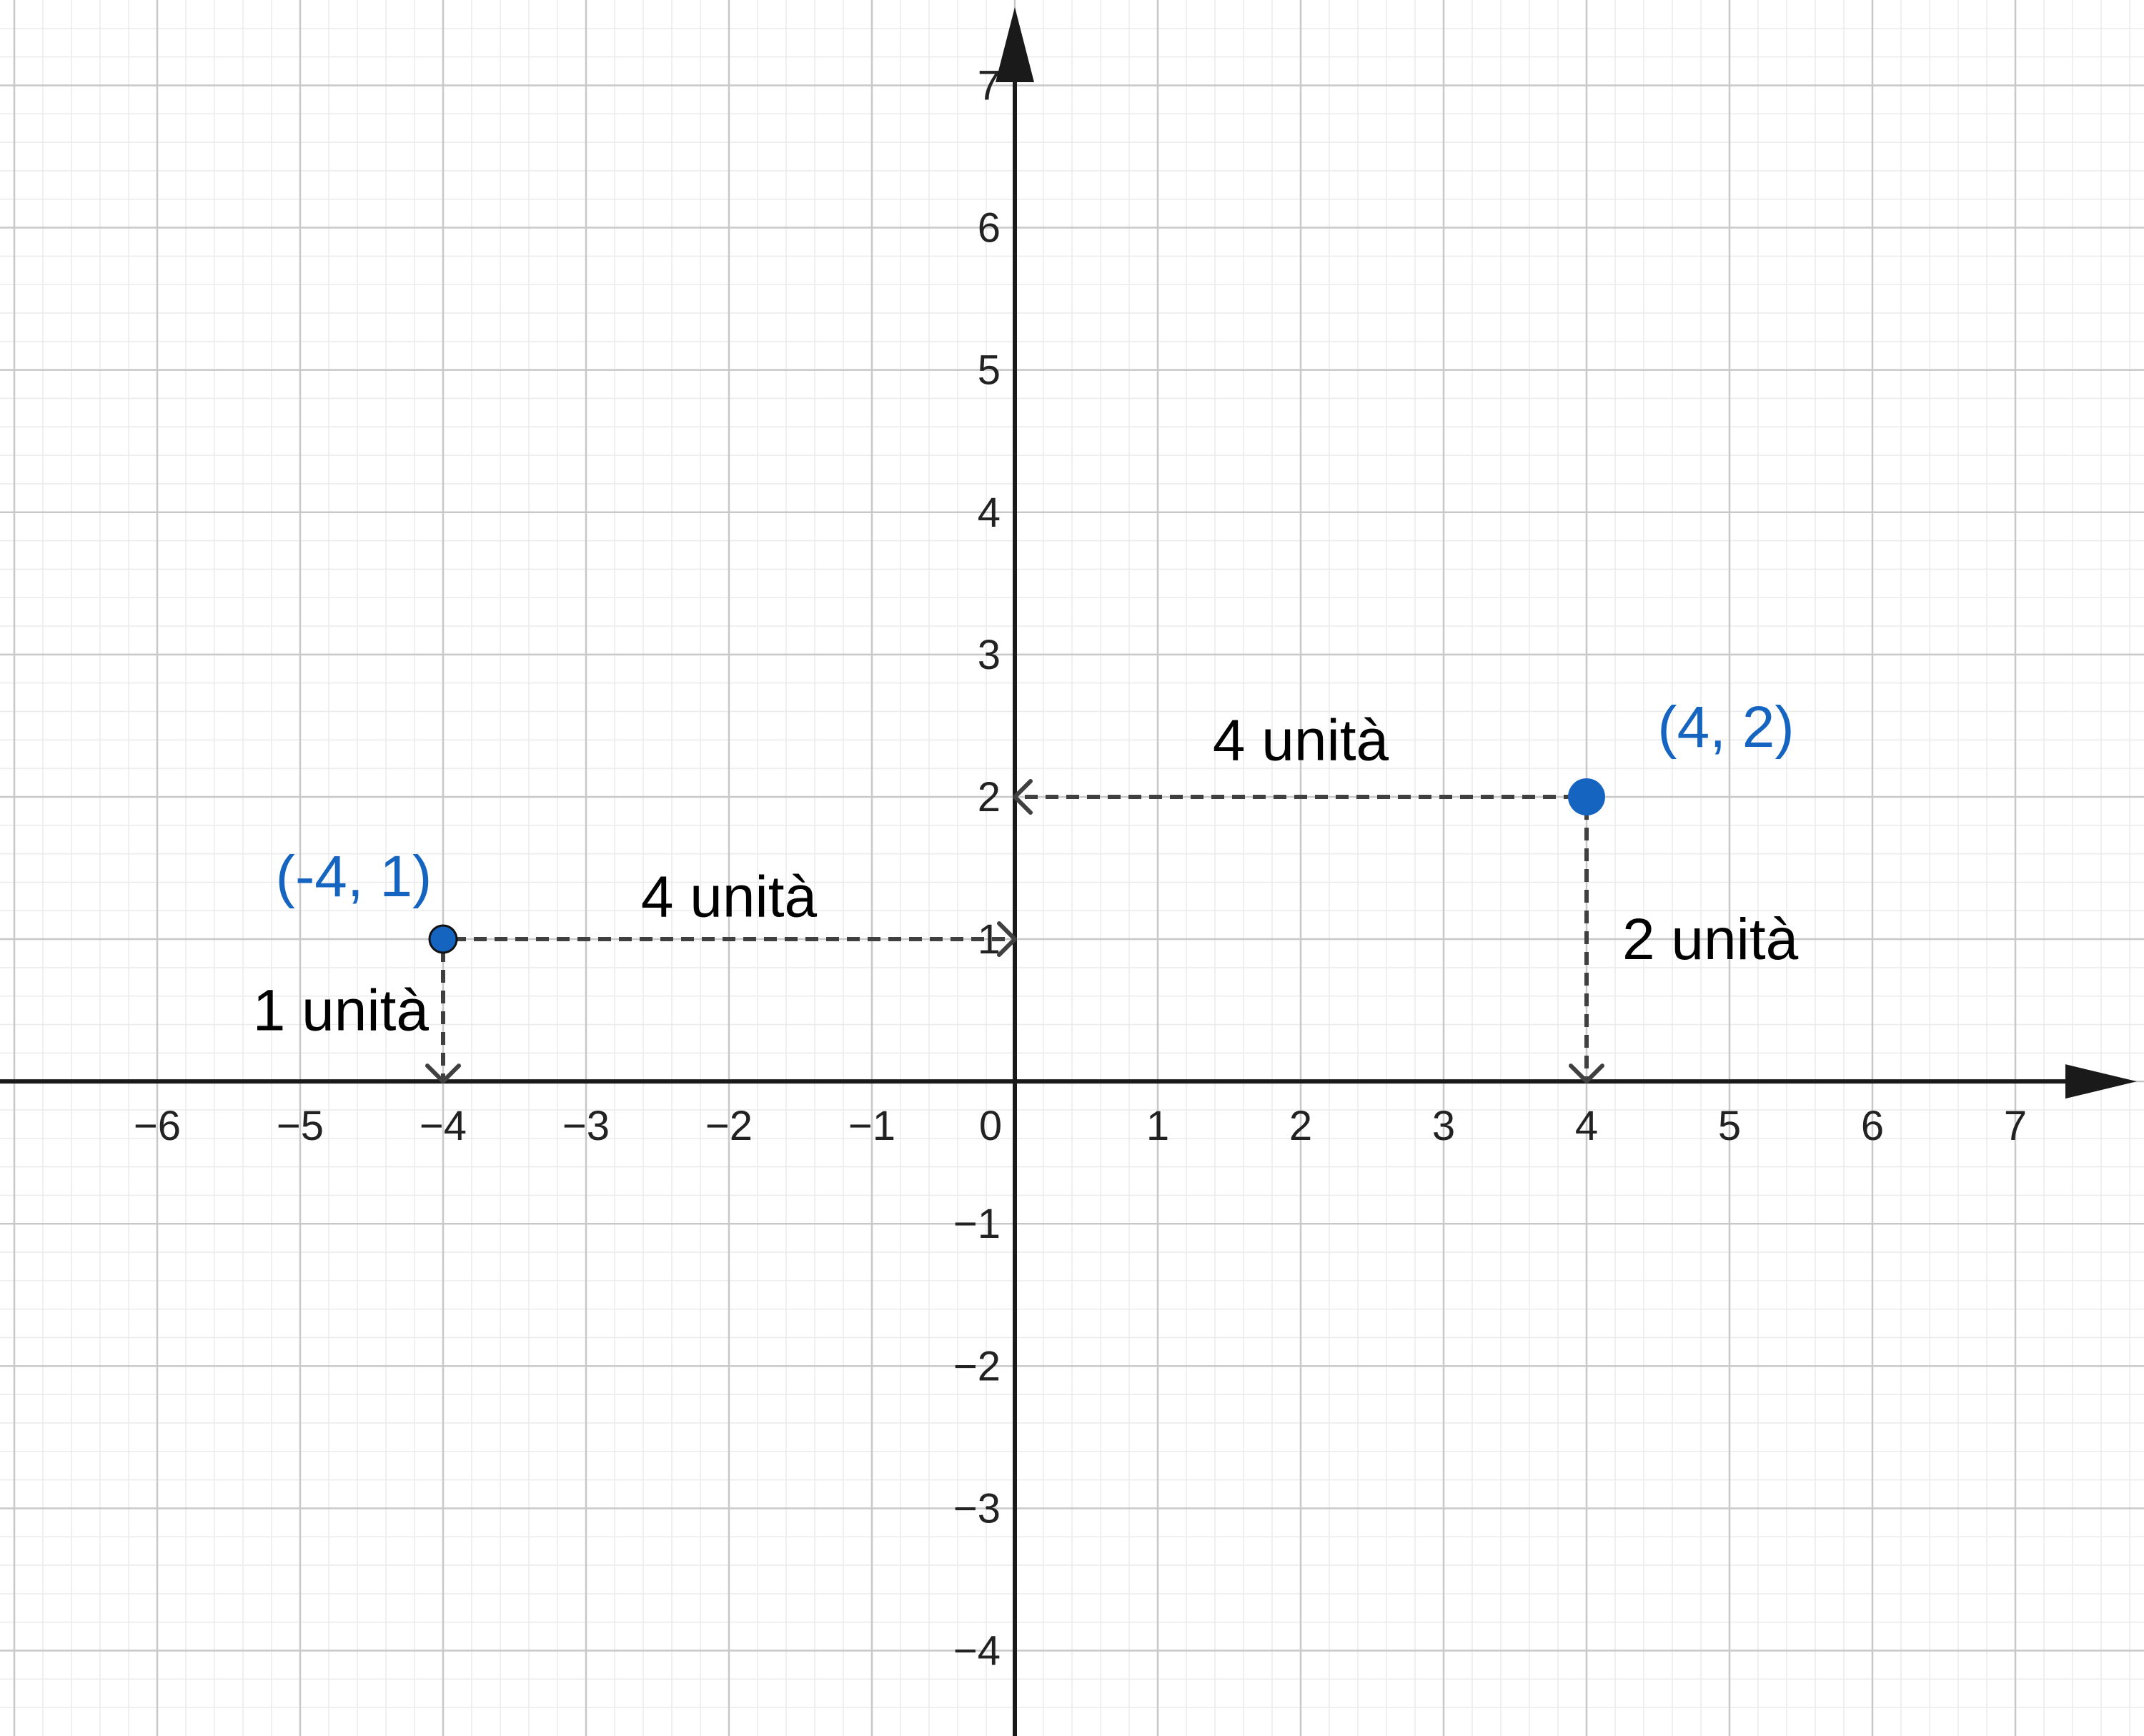 This screenshot has width=2144, height=1736. Describe the element at coordinates (1586, 1126) in the screenshot. I see `x-tick-label: 4` at that location.